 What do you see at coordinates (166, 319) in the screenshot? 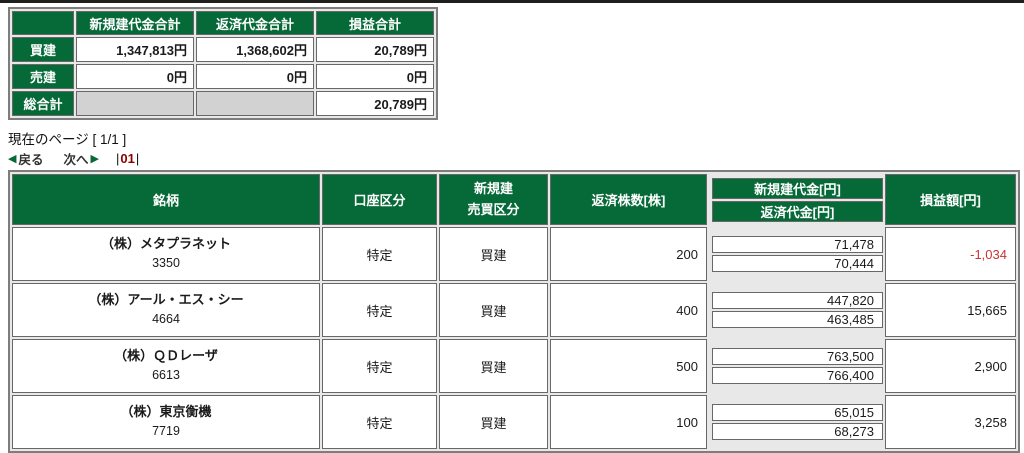
I see `stock-code: 4664` at bounding box center [166, 319].